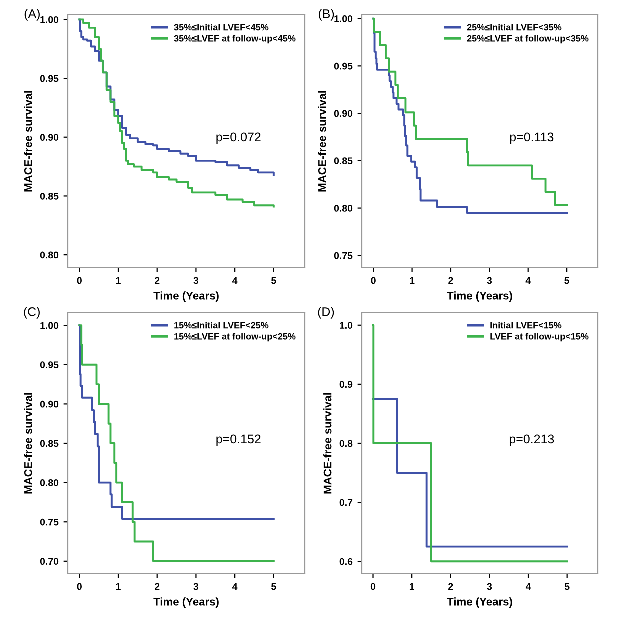  Describe the element at coordinates (528, 39) in the screenshot. I see `legend-label: 25%≤LVEF at follow-up<35%` at that location.